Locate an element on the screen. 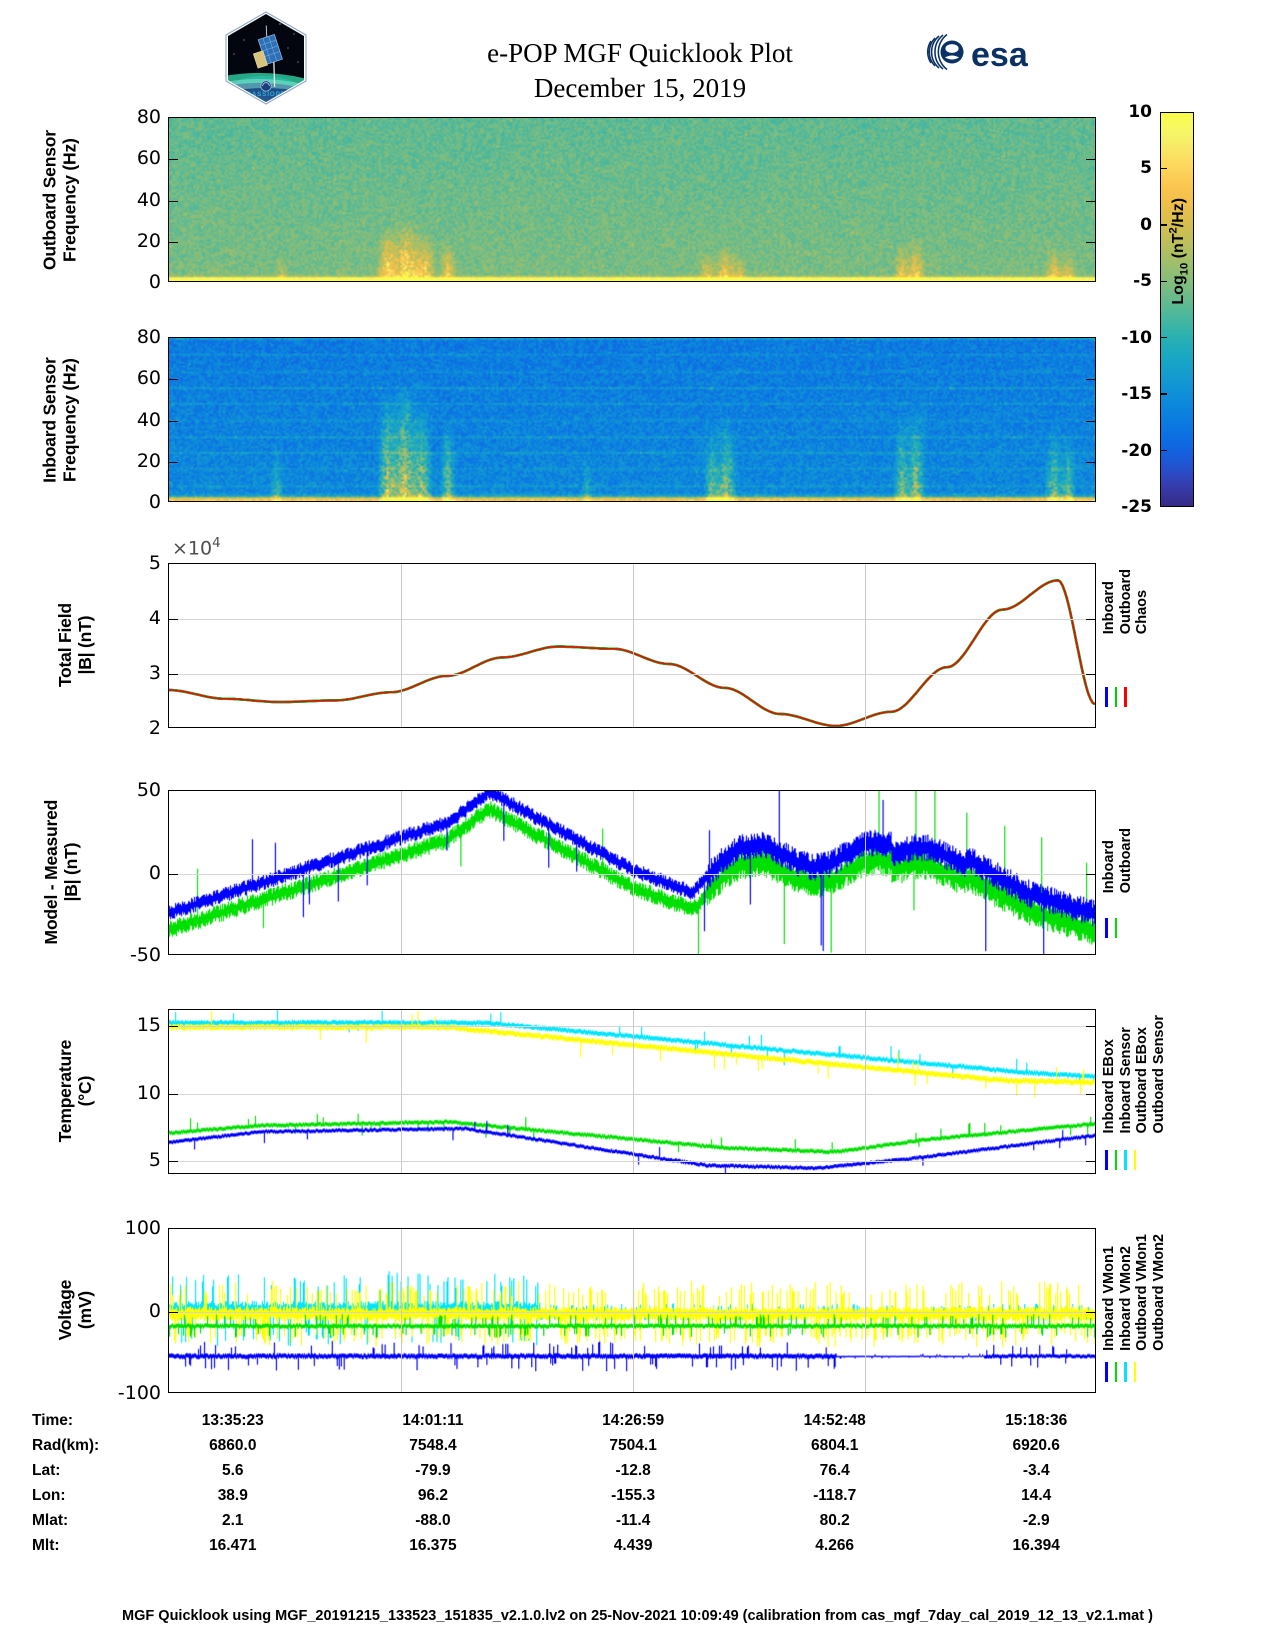 The height and width of the screenshot is (1650, 1275). legend-label: Chaos is located at coordinates (1142, 612).